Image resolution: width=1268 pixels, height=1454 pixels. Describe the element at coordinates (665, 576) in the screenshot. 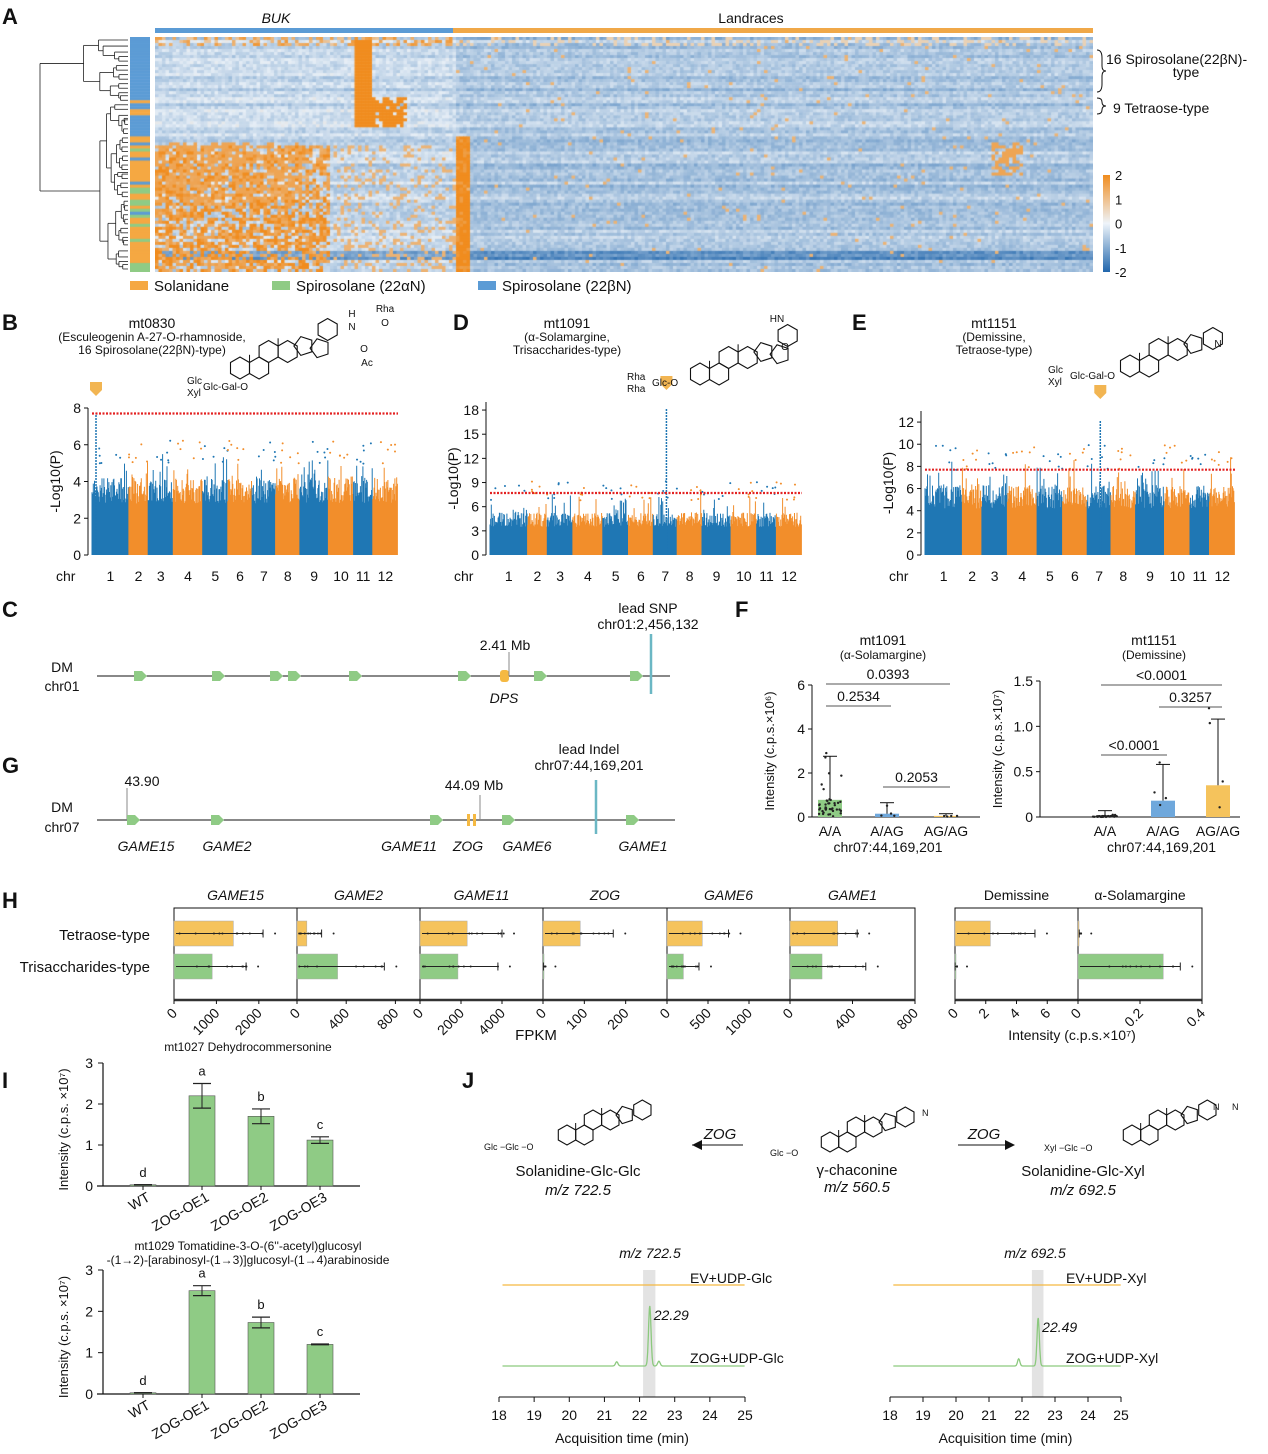

I see `chr-label: 7` at that location.